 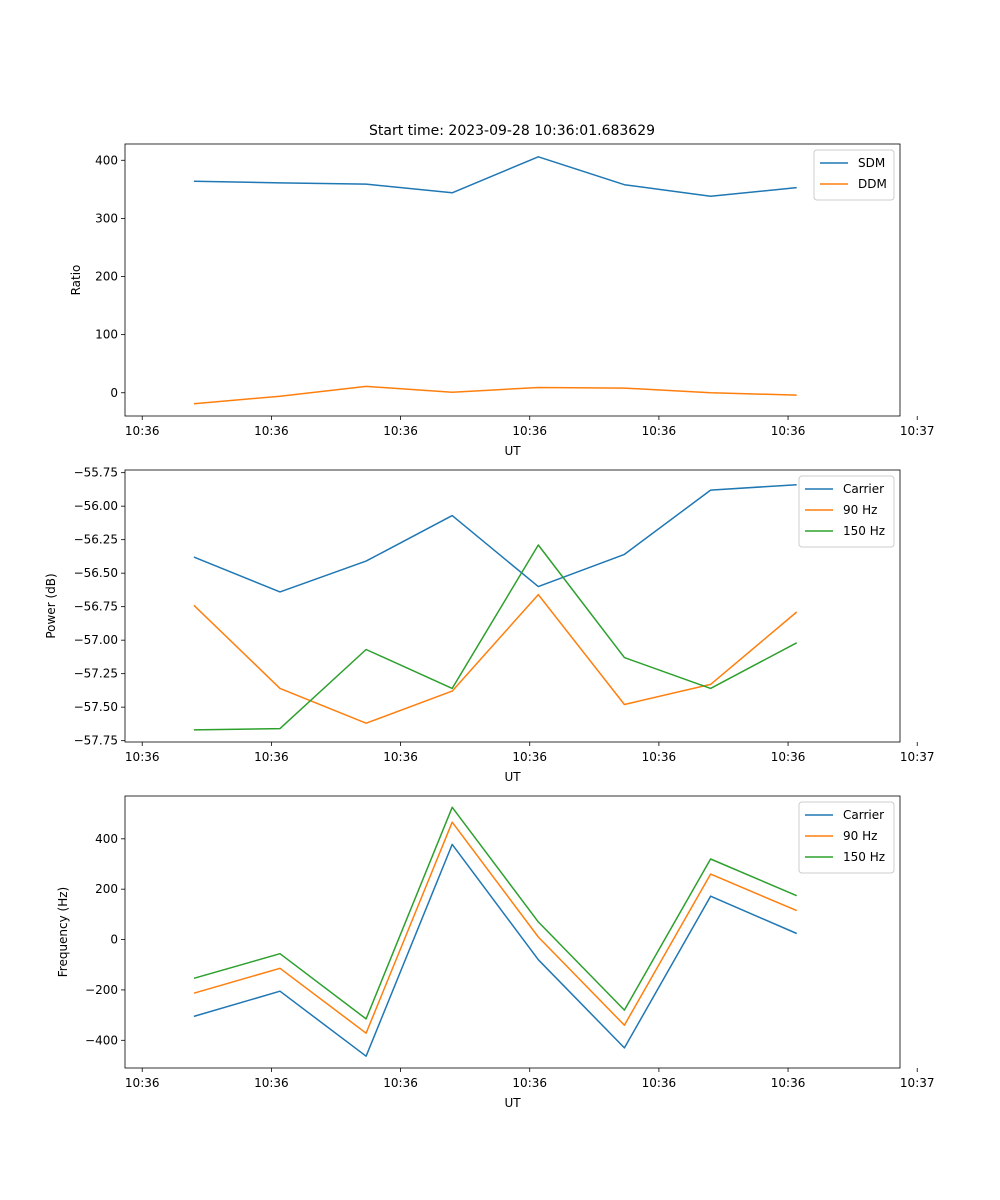 What do you see at coordinates (854, 175) in the screenshot?
I see `legend: SDM DDM` at bounding box center [854, 175].